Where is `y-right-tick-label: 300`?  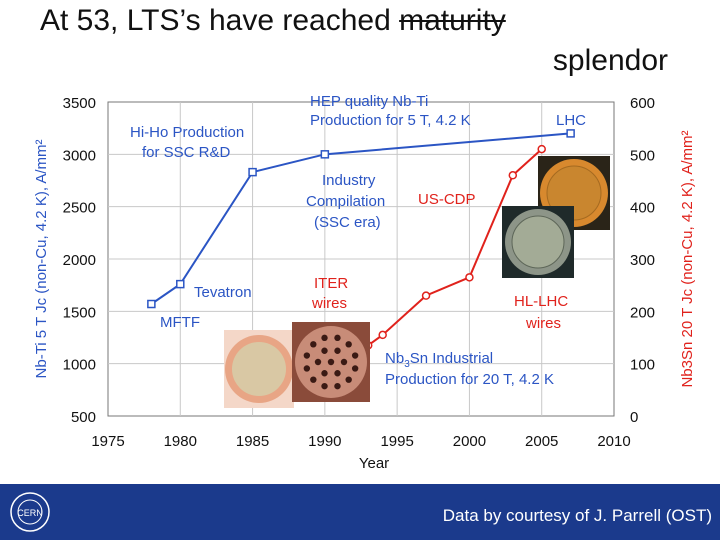 y-right-tick-label: 300 is located at coordinates (642, 260).